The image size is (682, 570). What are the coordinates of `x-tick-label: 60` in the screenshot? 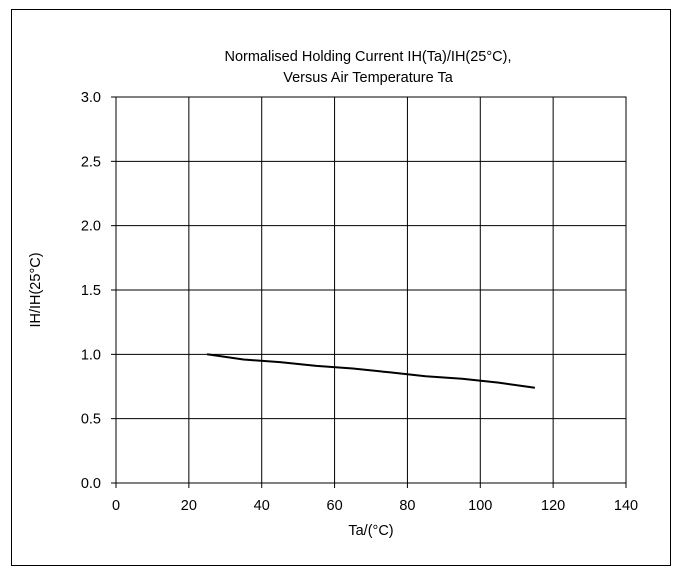 It's located at (335, 506).